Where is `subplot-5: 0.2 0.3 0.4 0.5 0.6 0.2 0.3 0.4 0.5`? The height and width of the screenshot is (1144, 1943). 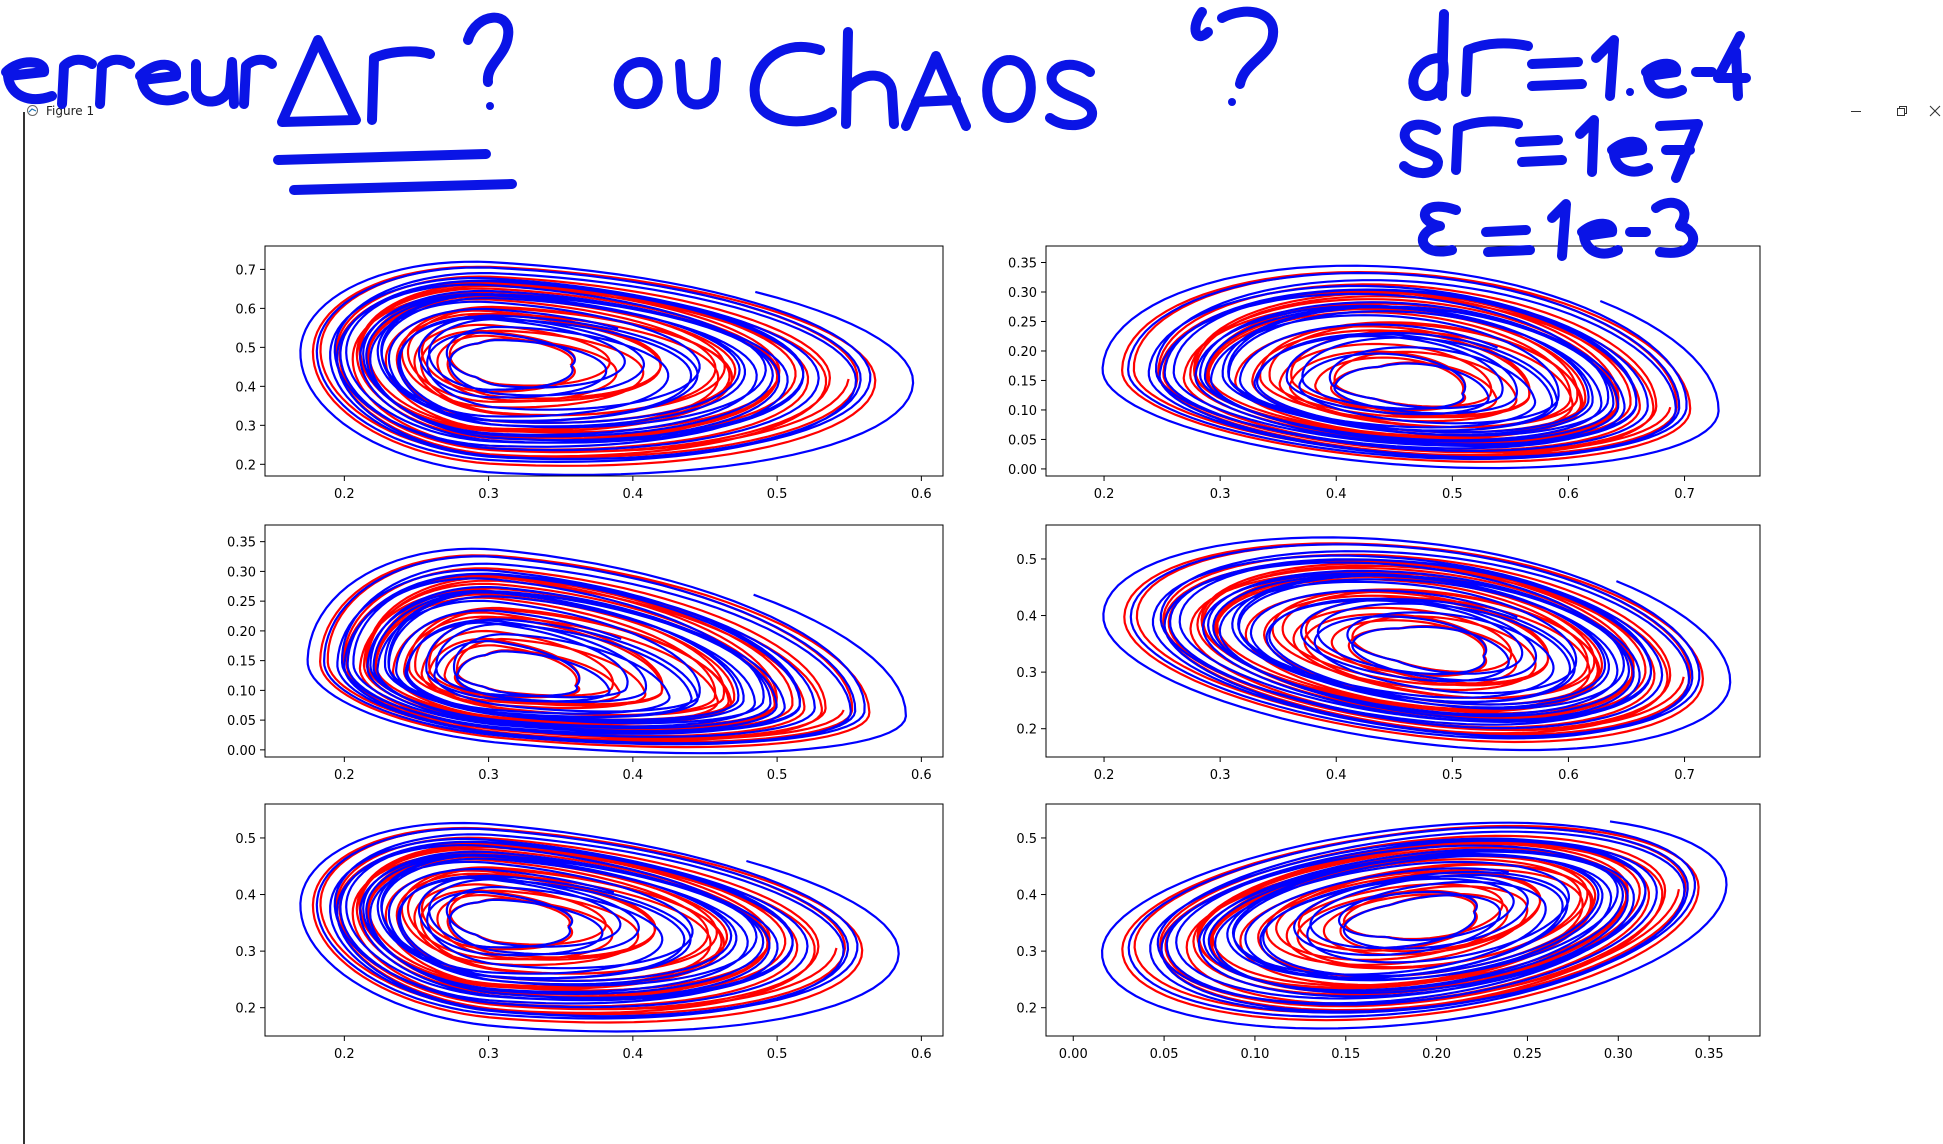 subplot-5: 0.2 0.3 0.4 0.5 0.6 0.2 0.3 0.4 0.5 is located at coordinates (589, 932).